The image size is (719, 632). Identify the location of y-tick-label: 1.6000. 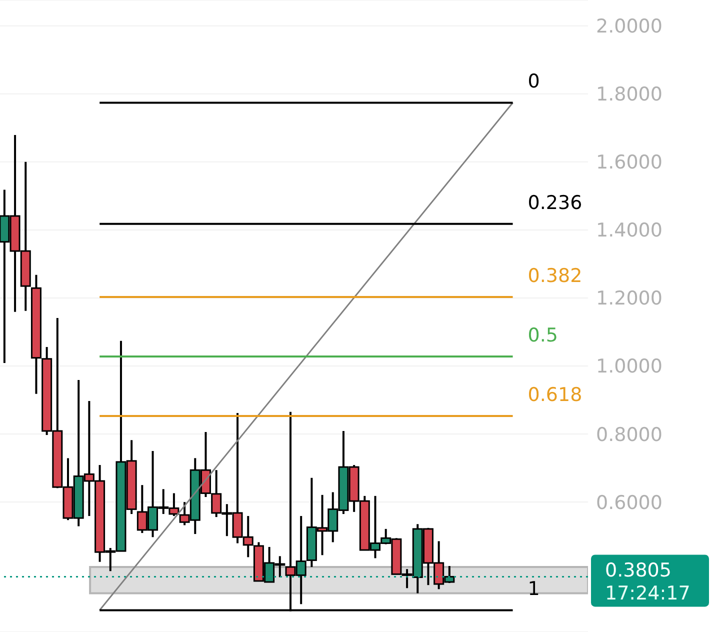
(629, 163).